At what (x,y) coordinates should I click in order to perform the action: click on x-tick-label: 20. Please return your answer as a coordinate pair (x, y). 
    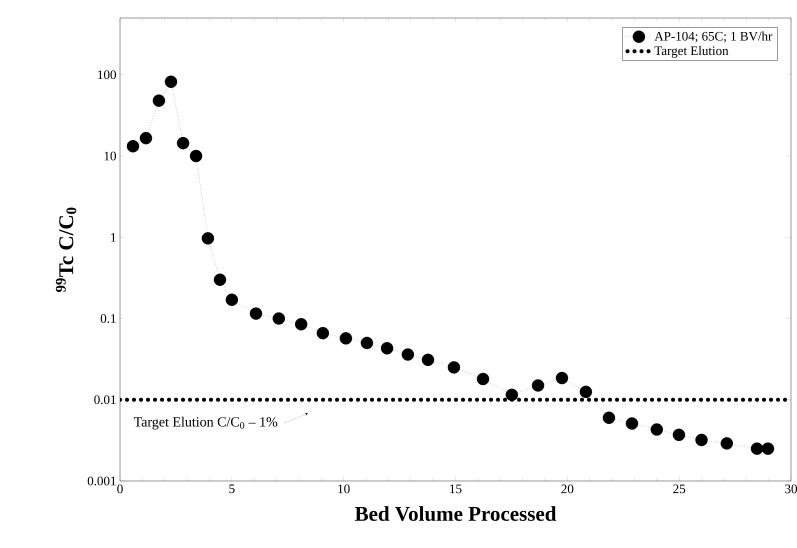
    Looking at the image, I should click on (567, 489).